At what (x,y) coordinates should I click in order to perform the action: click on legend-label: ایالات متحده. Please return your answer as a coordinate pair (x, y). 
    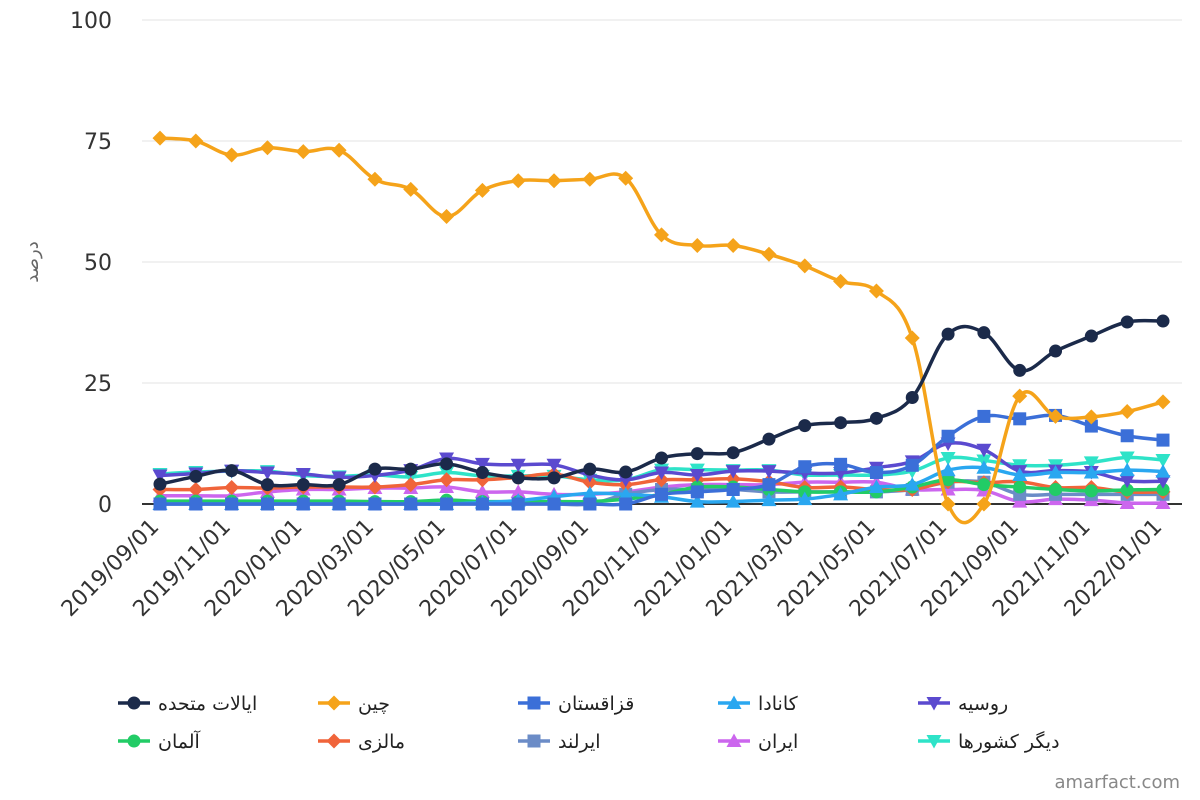
    Looking at the image, I should click on (207, 704).